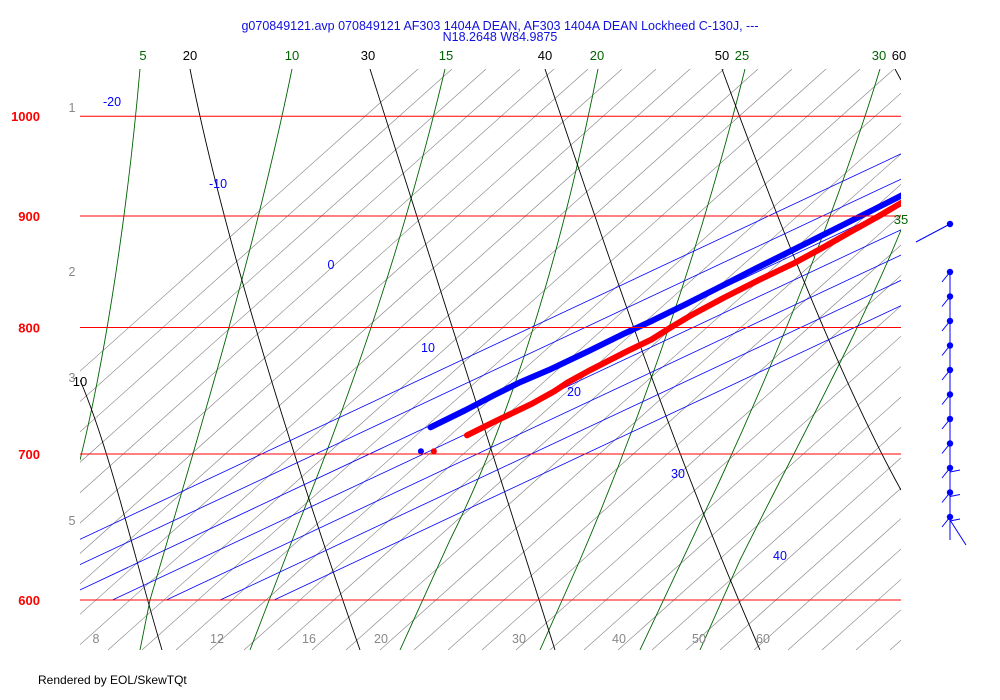 The height and width of the screenshot is (700, 1000). I want to click on isotherm-label: 10, so click(428, 348).